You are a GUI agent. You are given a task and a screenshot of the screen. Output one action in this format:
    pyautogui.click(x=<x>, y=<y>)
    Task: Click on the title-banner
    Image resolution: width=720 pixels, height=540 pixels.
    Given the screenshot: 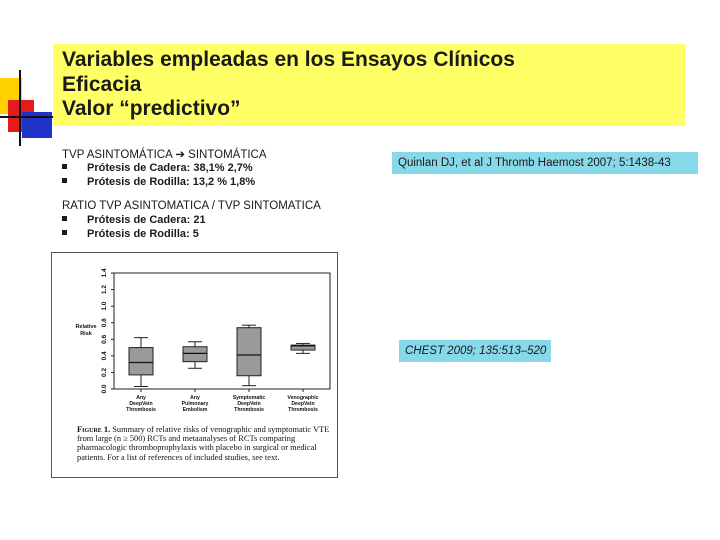 What is the action you would take?
    pyautogui.click(x=369, y=85)
    